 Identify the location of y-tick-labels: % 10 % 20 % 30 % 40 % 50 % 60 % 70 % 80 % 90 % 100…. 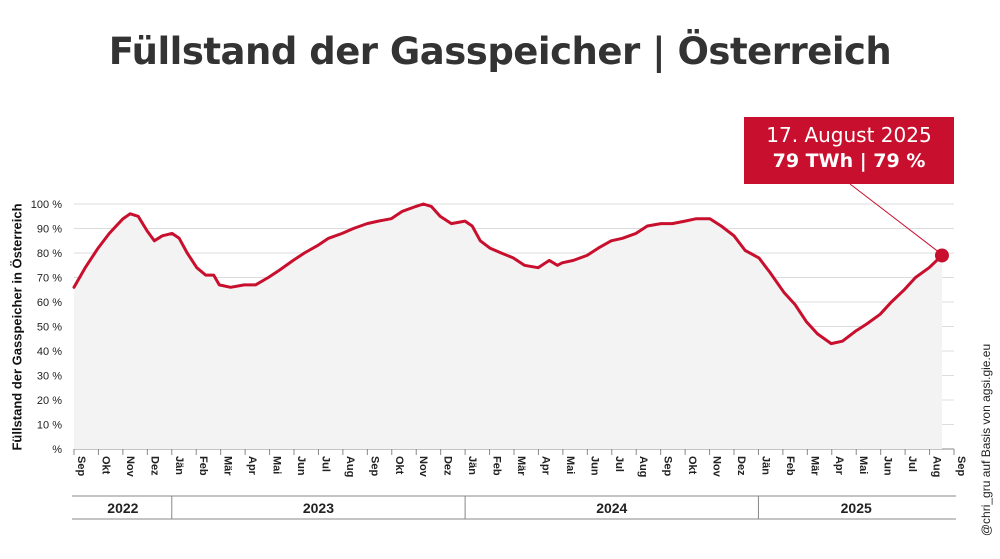
(46, 327).